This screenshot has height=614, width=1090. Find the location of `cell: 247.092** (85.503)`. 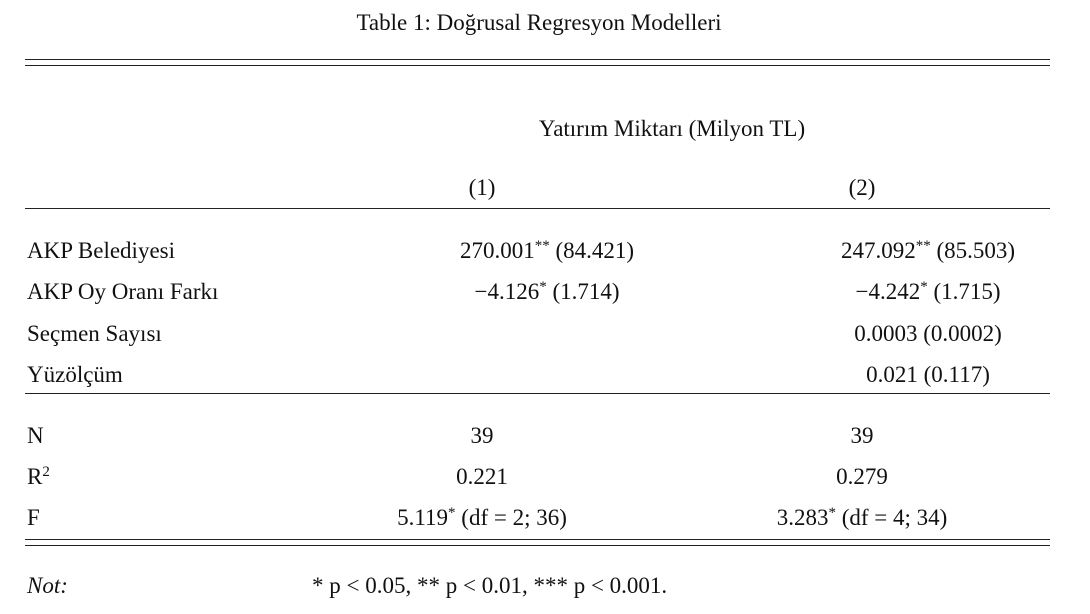

cell: 247.092** (85.503) is located at coordinates (928, 250).